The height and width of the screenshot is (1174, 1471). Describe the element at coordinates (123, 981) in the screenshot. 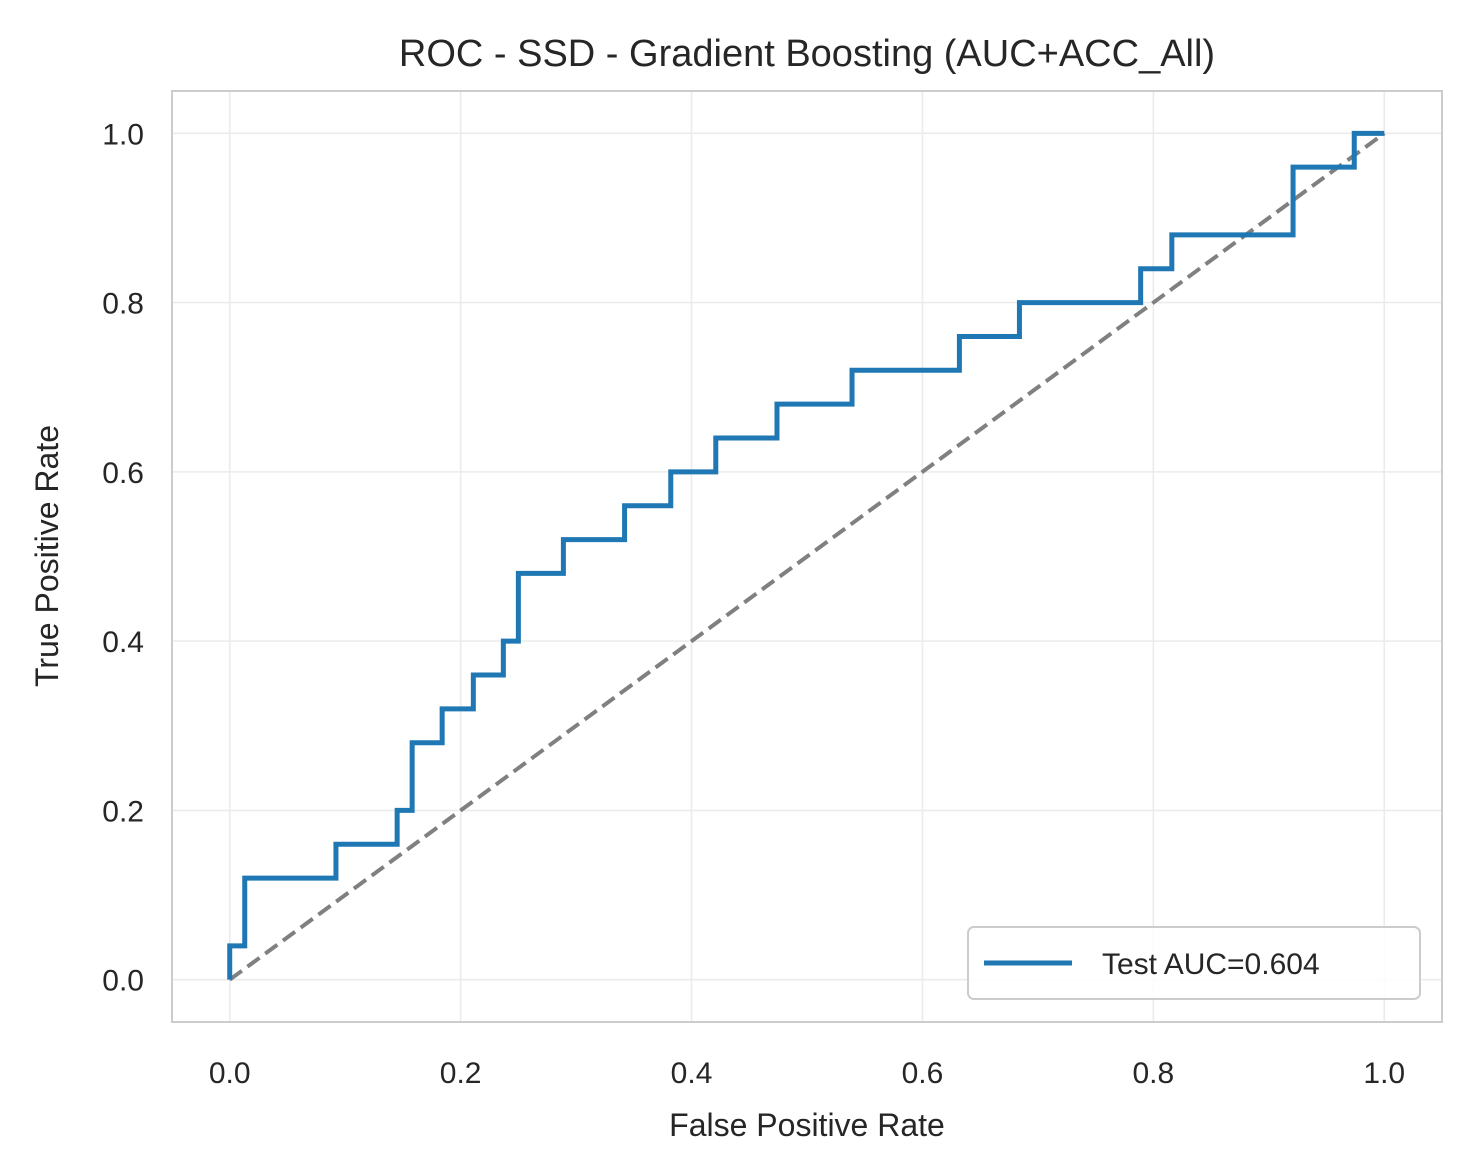

I see `y-tick-label: 0.0` at that location.